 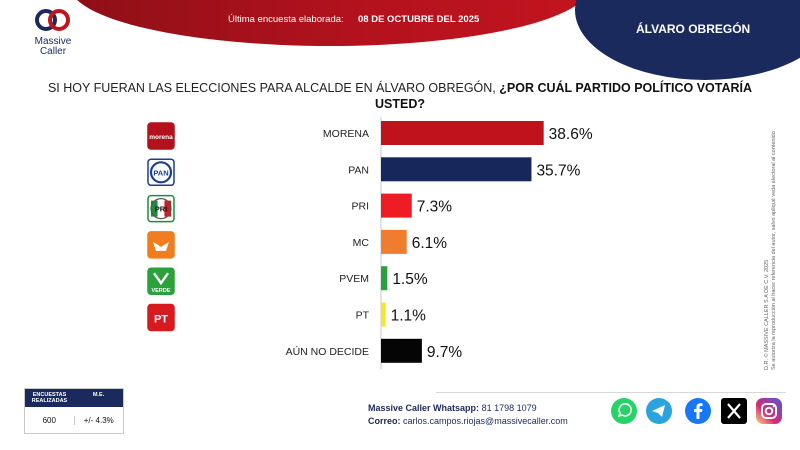 What do you see at coordinates (462, 133) in the screenshot?
I see `bar-morena` at bounding box center [462, 133].